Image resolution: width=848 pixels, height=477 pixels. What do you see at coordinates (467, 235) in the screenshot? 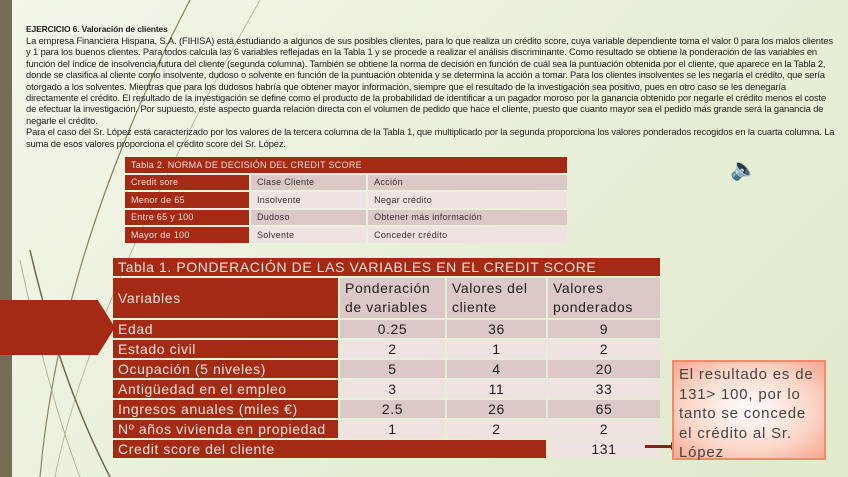
I see `cell: Conceder crédito` at bounding box center [467, 235].